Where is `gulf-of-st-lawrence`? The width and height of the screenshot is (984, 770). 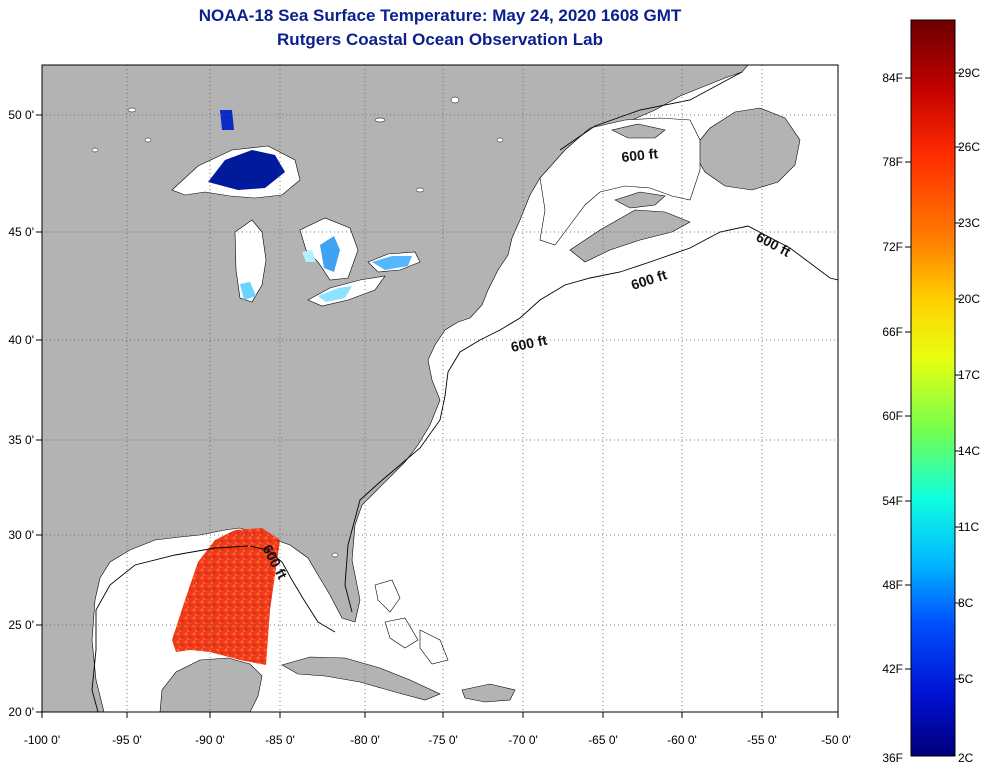
gulf-of-st-lawrence is located at coordinates (620, 181).